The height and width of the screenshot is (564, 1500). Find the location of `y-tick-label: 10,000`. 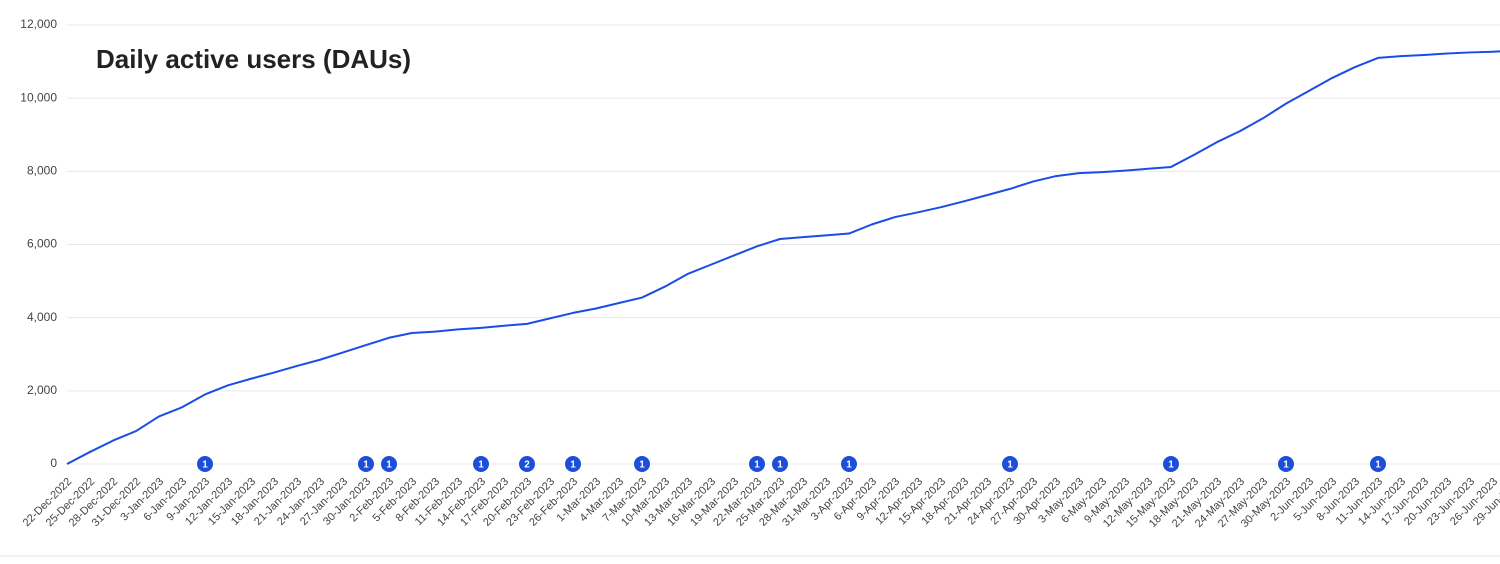

y-tick-label: 10,000 is located at coordinates (38, 97).